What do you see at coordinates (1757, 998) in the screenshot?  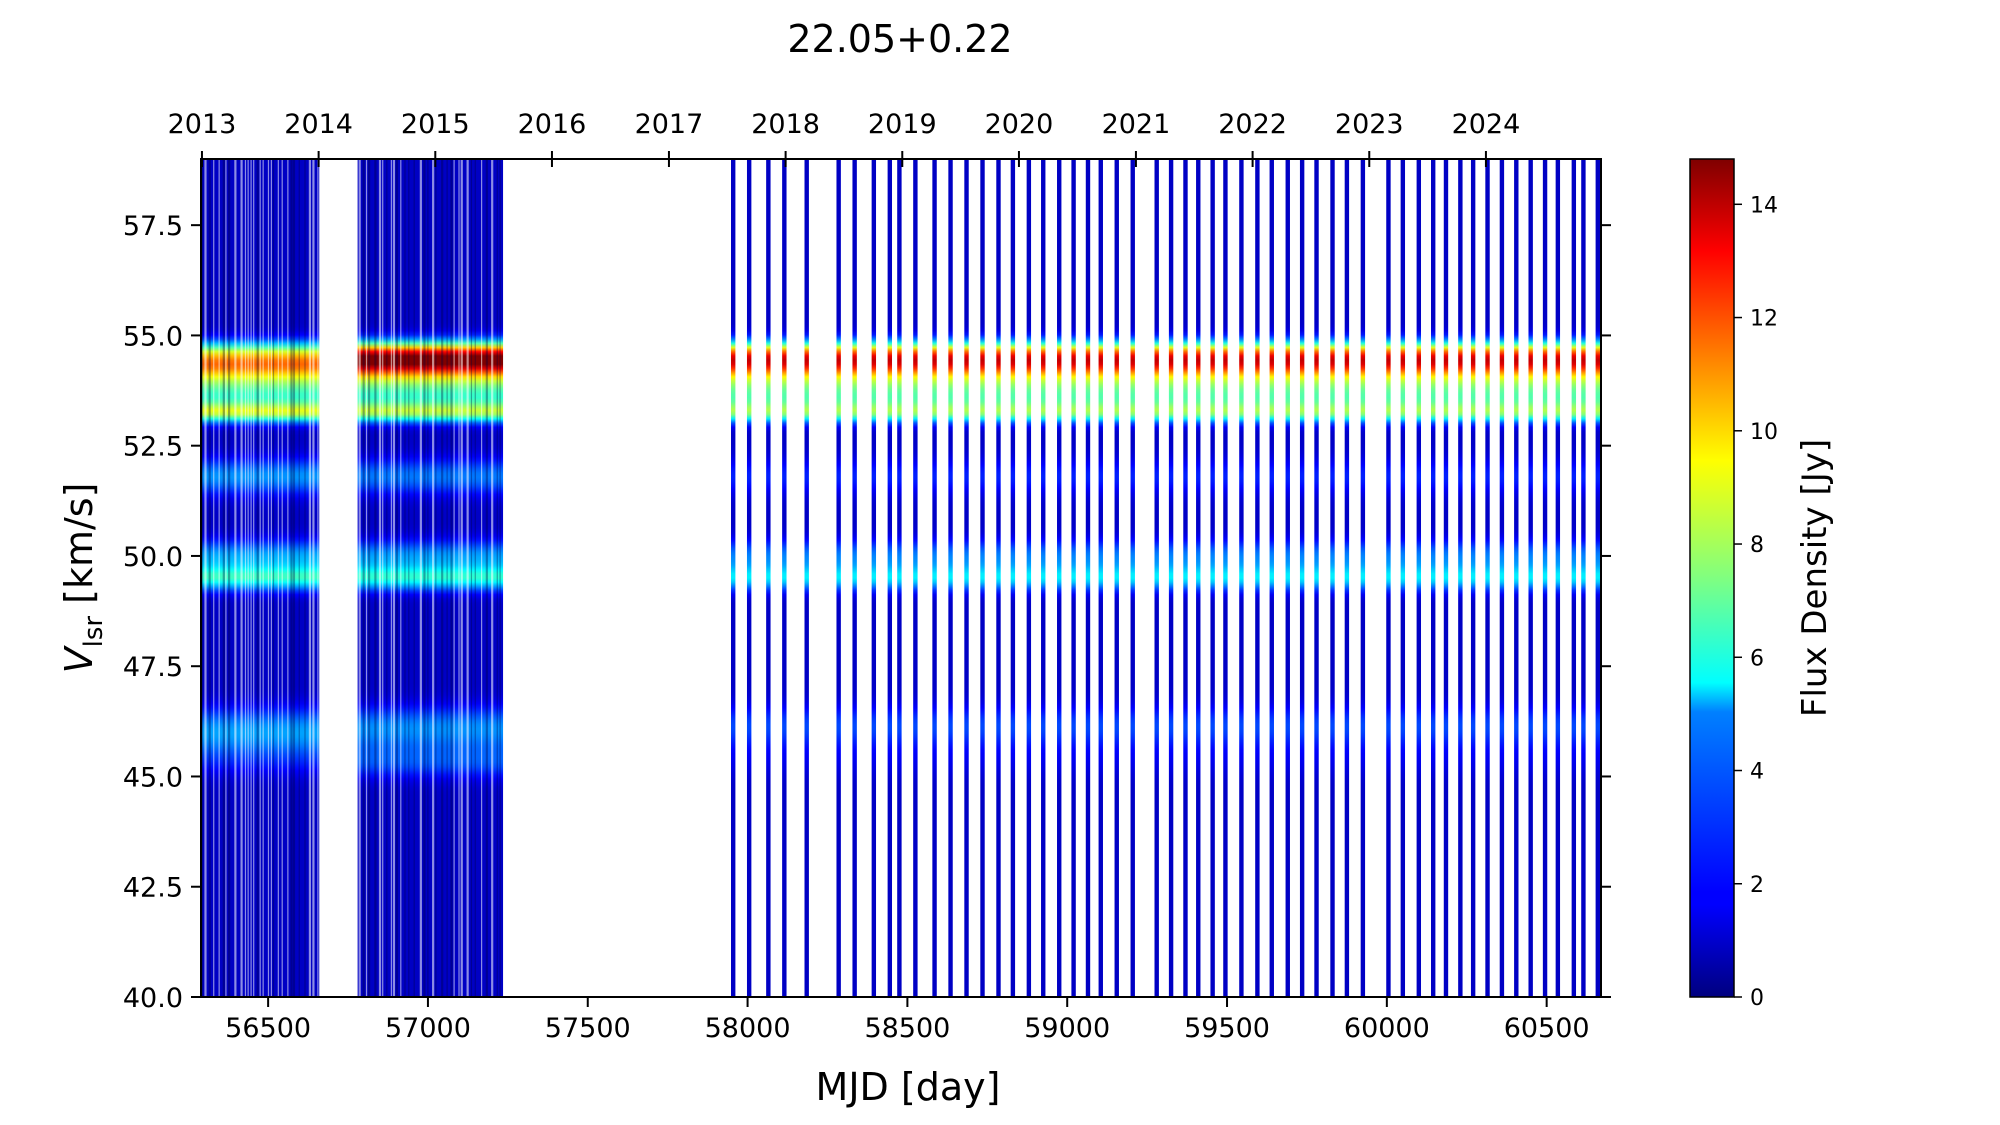 I see `colorbar-tick-label: 0` at bounding box center [1757, 998].